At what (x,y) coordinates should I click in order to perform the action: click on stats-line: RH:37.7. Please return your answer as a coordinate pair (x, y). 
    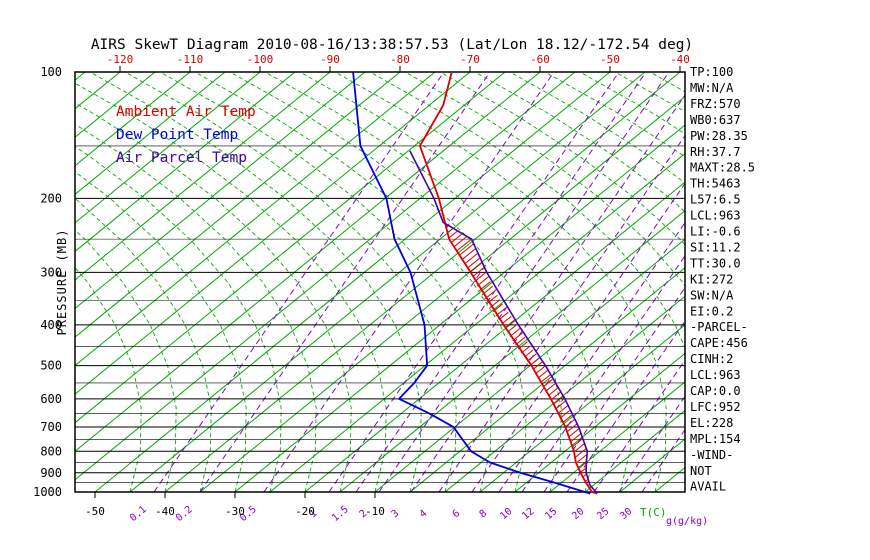
    Looking at the image, I should click on (715, 152).